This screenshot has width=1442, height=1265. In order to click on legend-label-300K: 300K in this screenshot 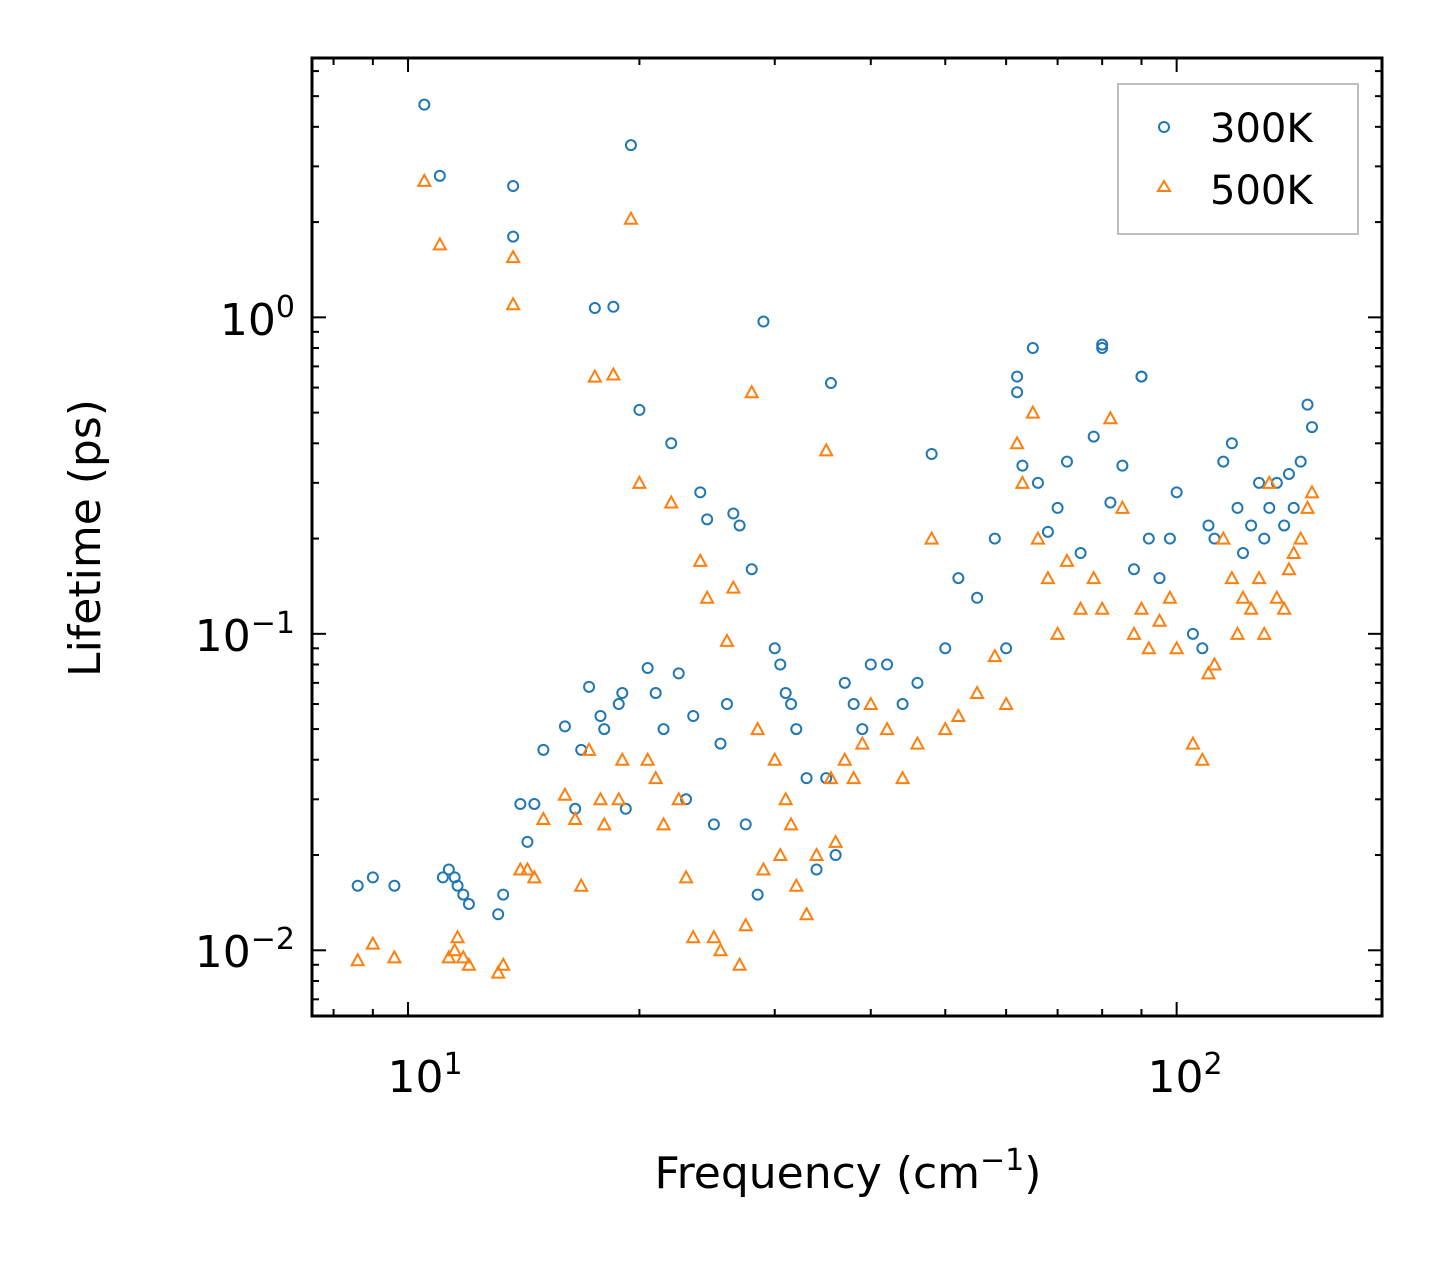, I will do `click(1262, 129)`.